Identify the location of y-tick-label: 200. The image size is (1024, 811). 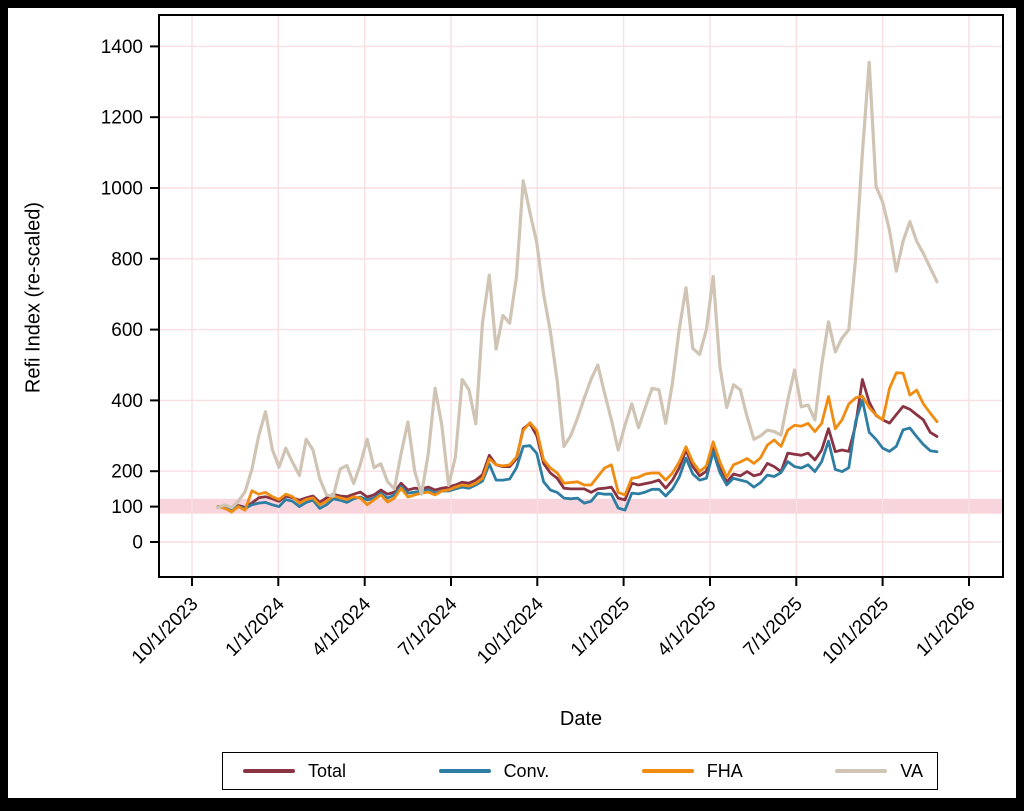
(127, 472).